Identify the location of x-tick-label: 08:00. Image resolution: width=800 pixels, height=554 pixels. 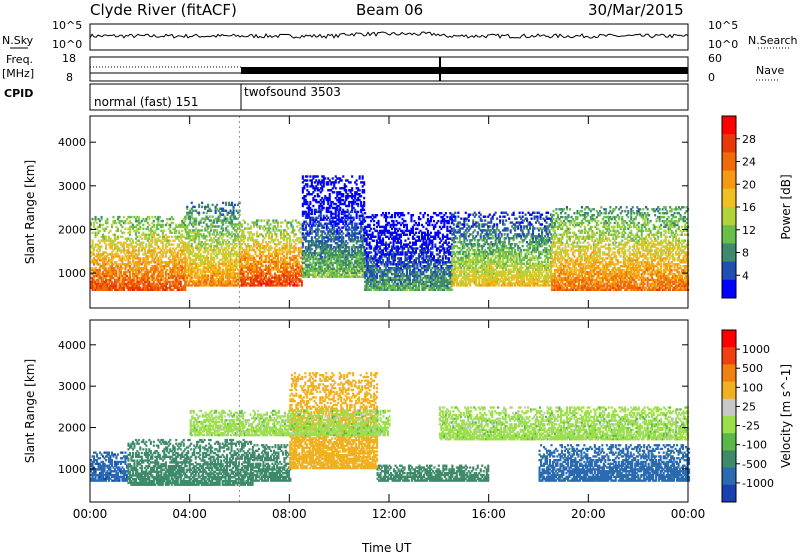
(289, 514).